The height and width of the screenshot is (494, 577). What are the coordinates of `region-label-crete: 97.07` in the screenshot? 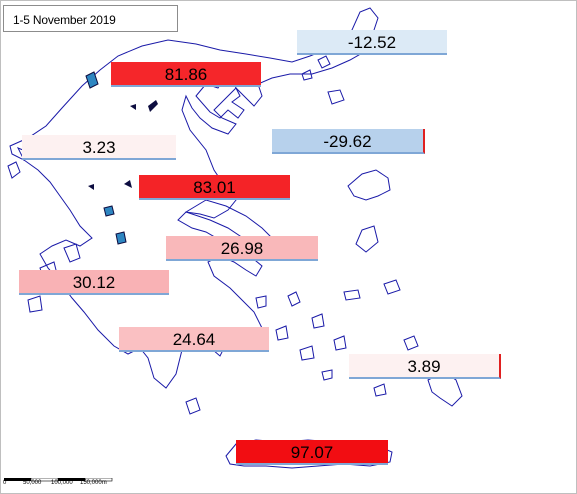 It's located at (312, 452).